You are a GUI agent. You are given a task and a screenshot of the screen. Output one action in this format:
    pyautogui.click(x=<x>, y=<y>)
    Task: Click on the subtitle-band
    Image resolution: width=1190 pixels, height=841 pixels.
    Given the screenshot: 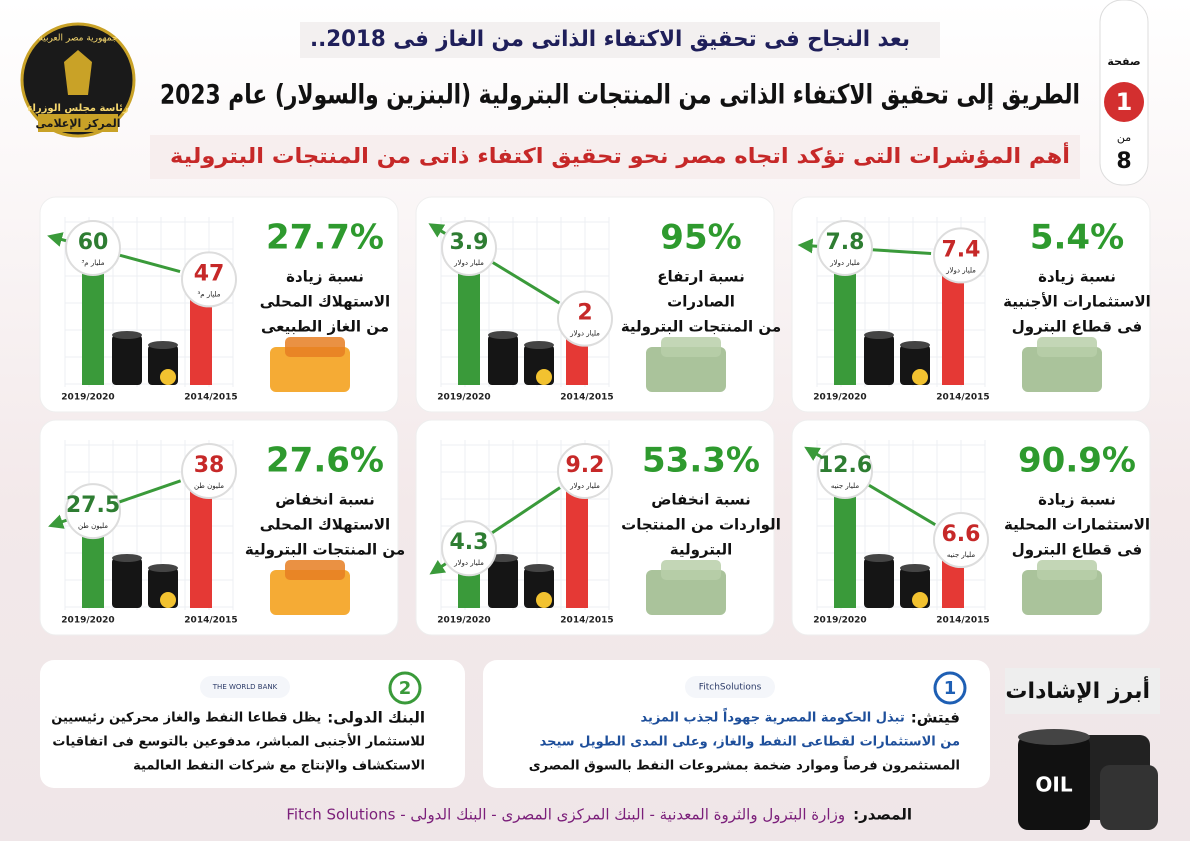 What is the action you would take?
    pyautogui.click(x=615, y=157)
    